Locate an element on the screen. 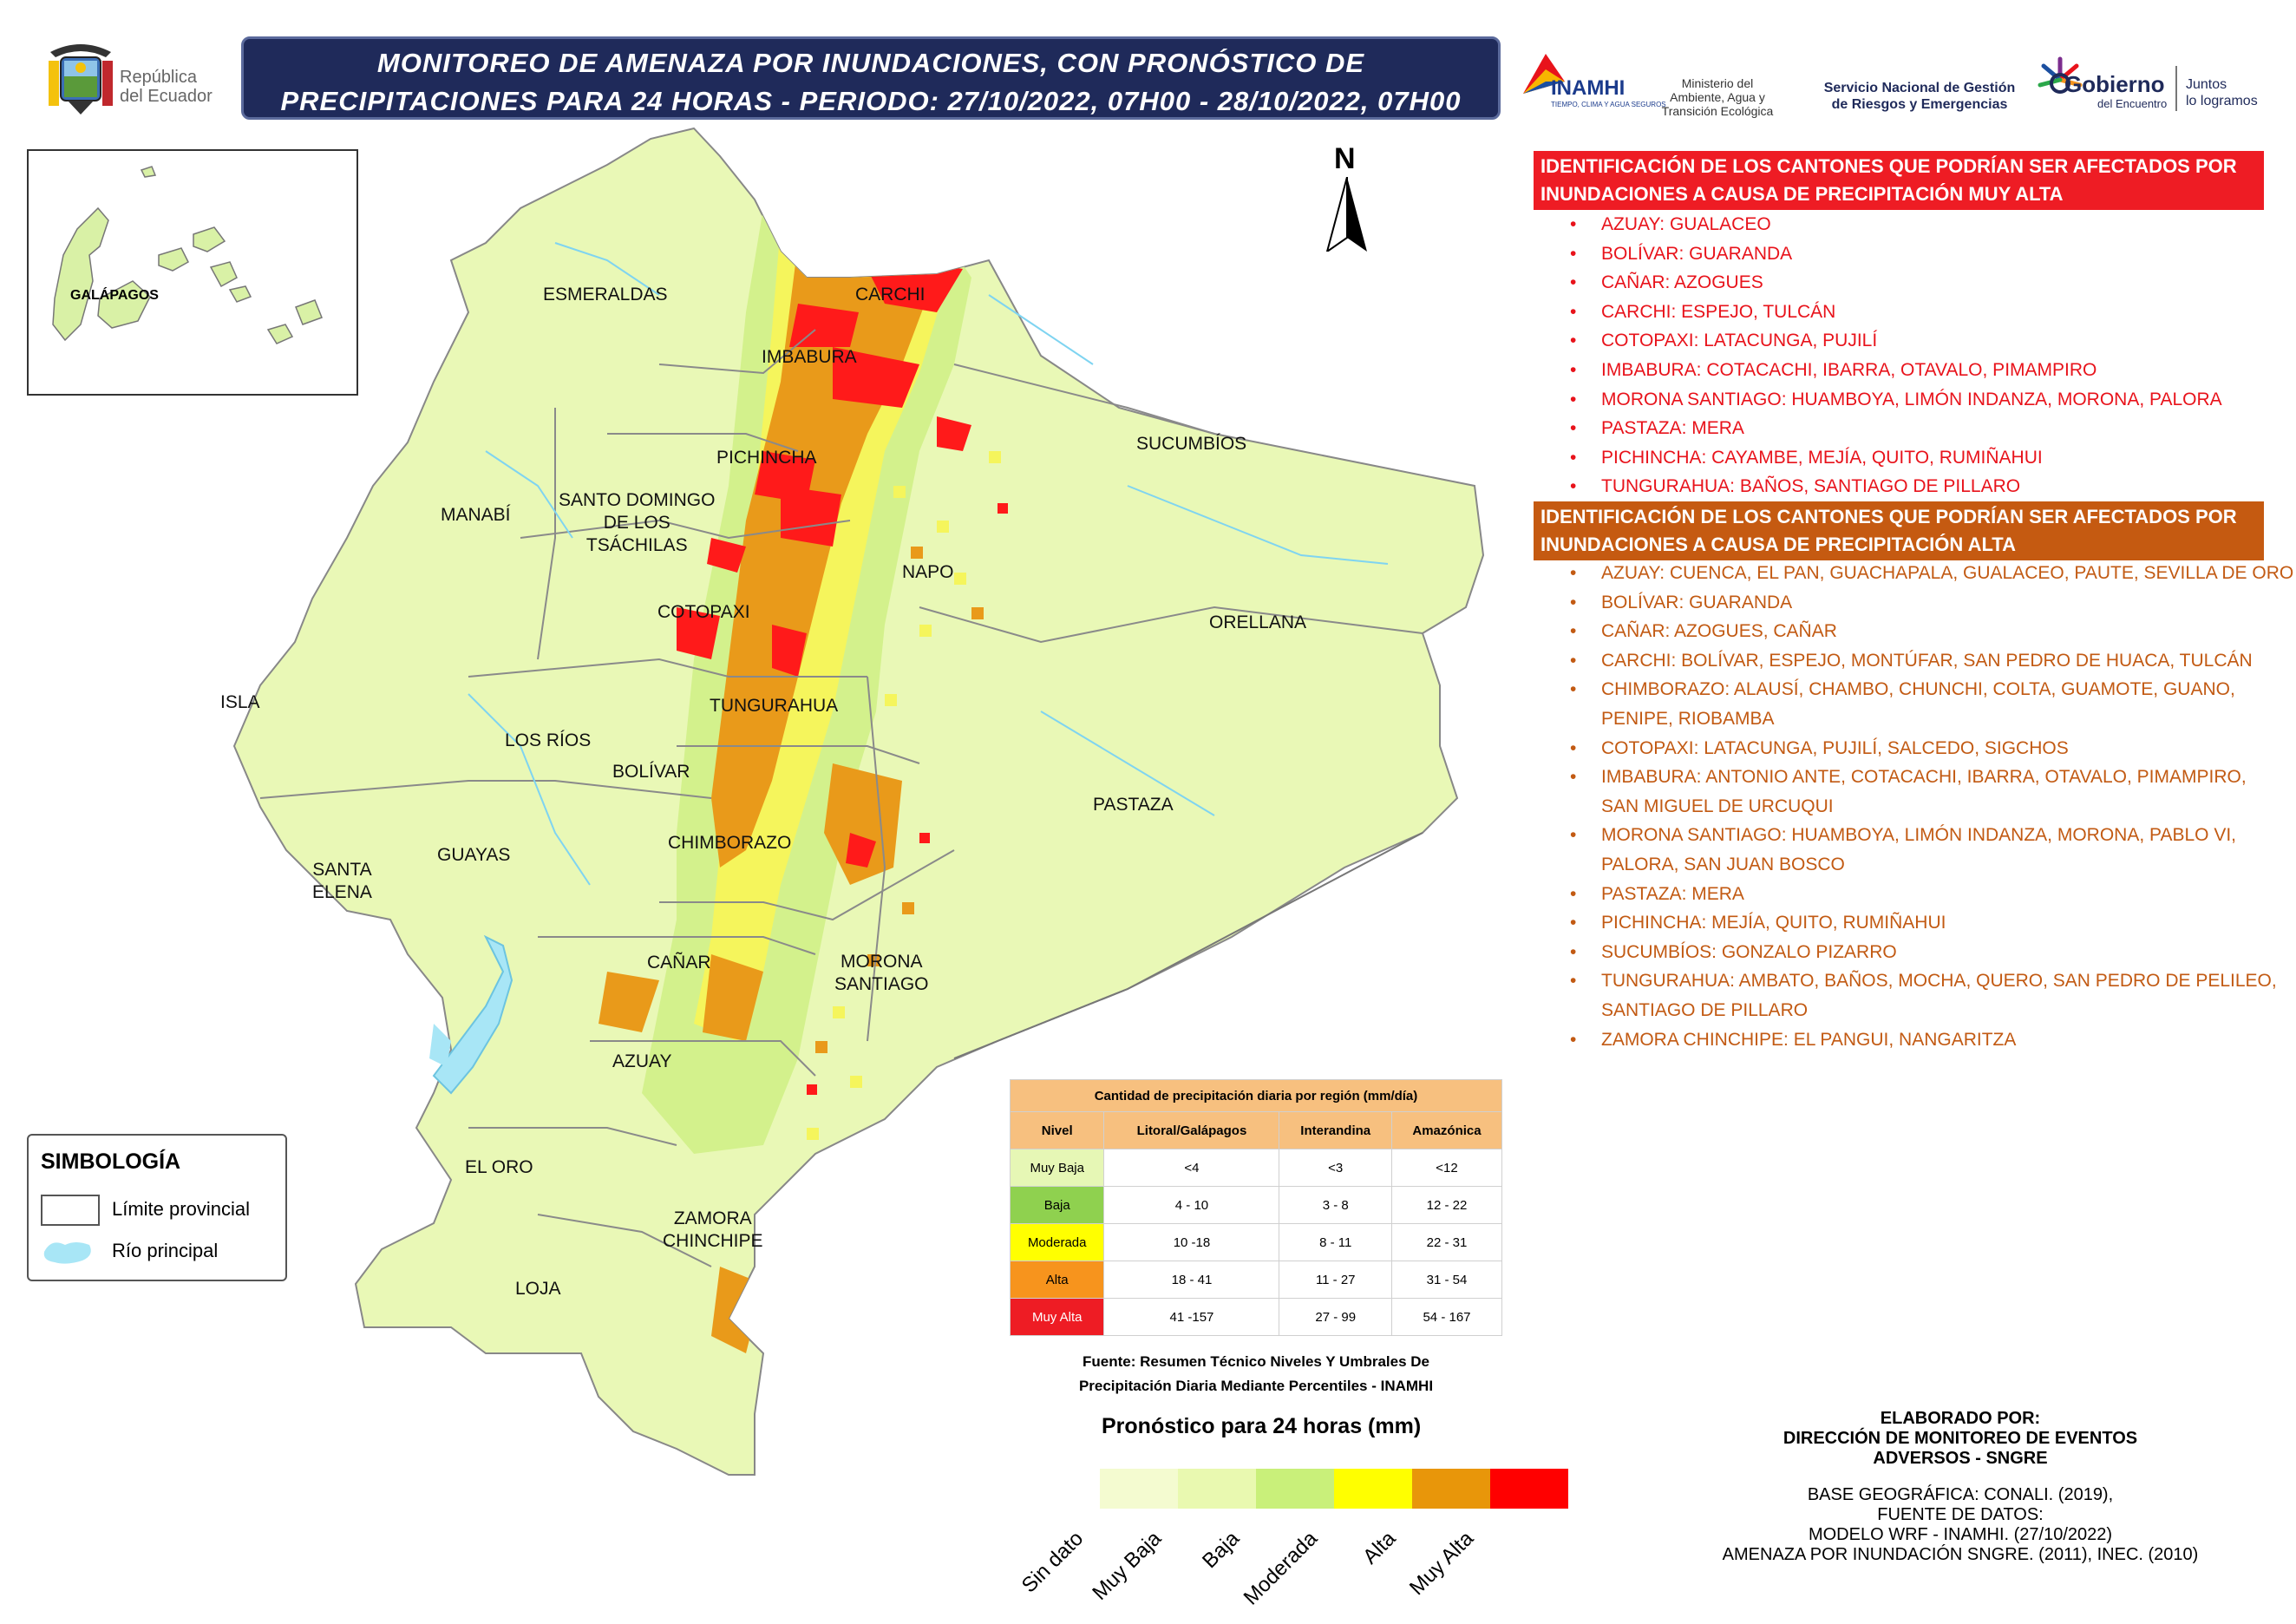 The height and width of the screenshot is (1624, 2296). table-cell: <3 is located at coordinates (1335, 1168).